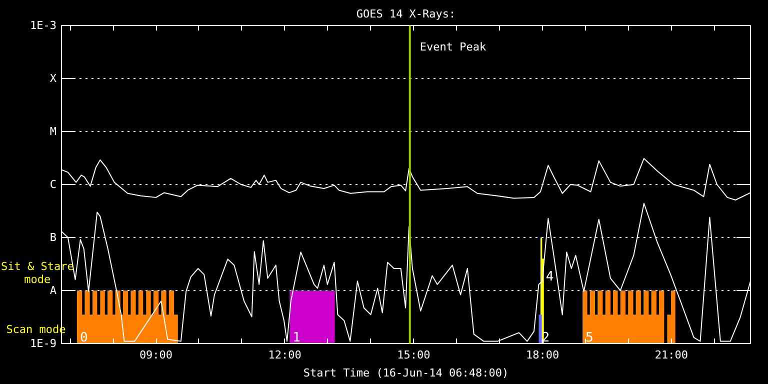 The height and width of the screenshot is (384, 768). Describe the element at coordinates (406, 14) in the screenshot. I see `chart-title: GOES 14 X-Rays:` at that location.